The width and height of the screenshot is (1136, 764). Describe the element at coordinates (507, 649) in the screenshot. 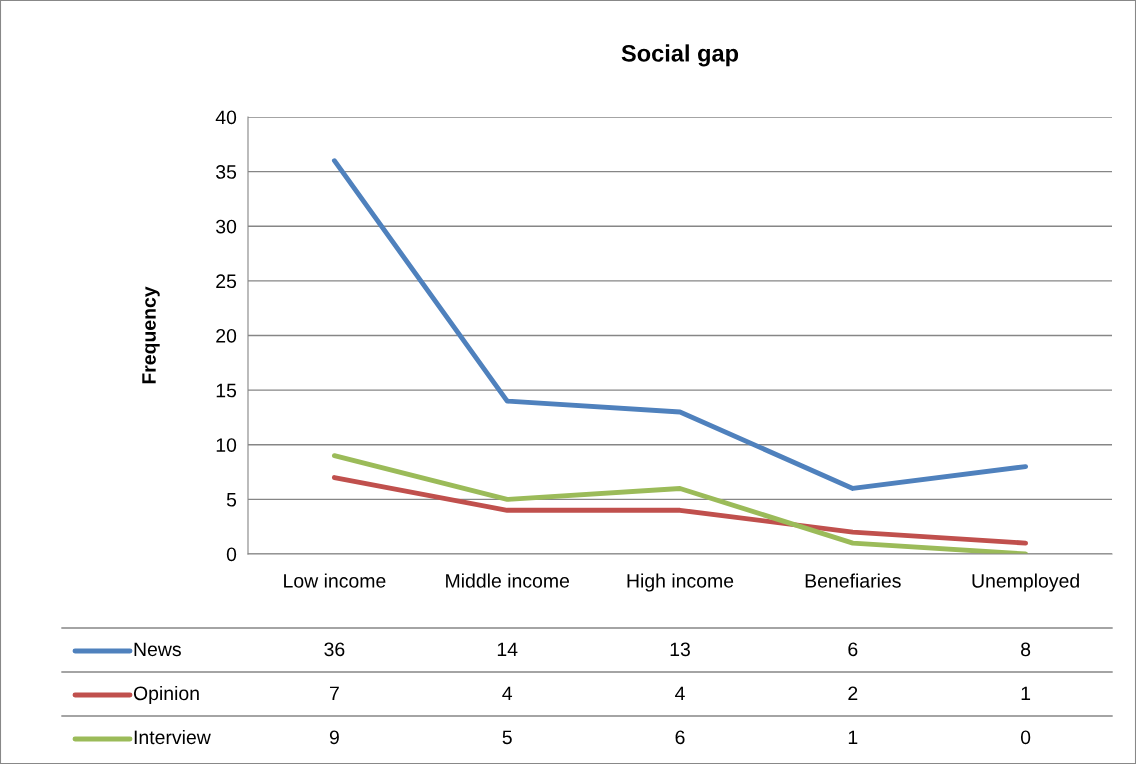

I see `data-label: 14` at that location.